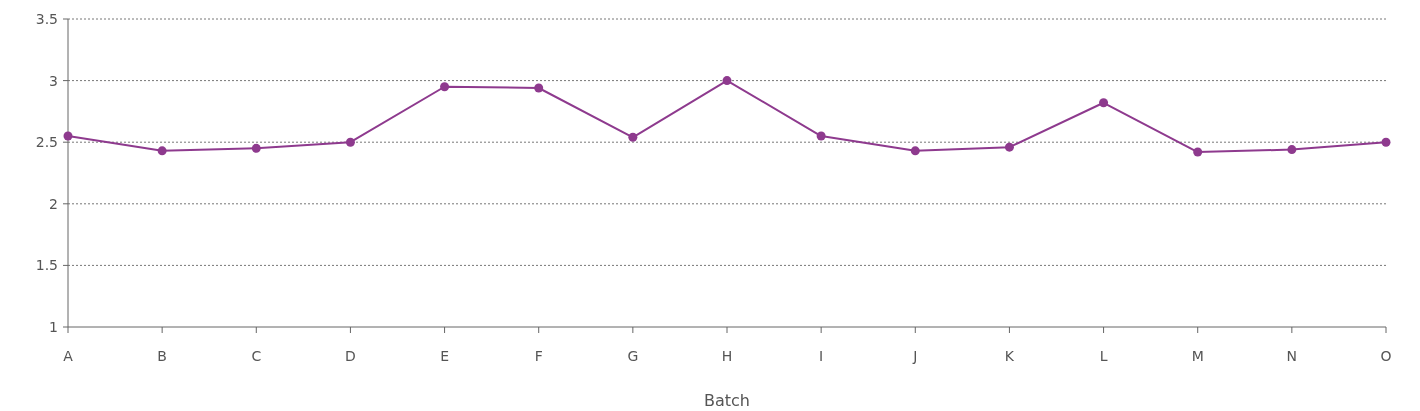  I want to click on x-tick-label: J, so click(915, 356).